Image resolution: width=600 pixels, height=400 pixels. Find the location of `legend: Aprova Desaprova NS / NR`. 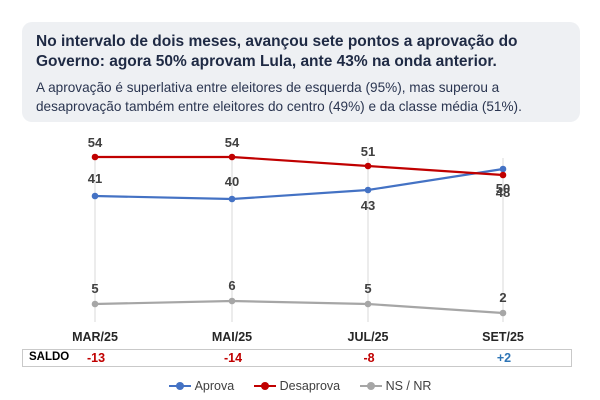

legend: Aprova Desaprova NS / NR is located at coordinates (300, 384).